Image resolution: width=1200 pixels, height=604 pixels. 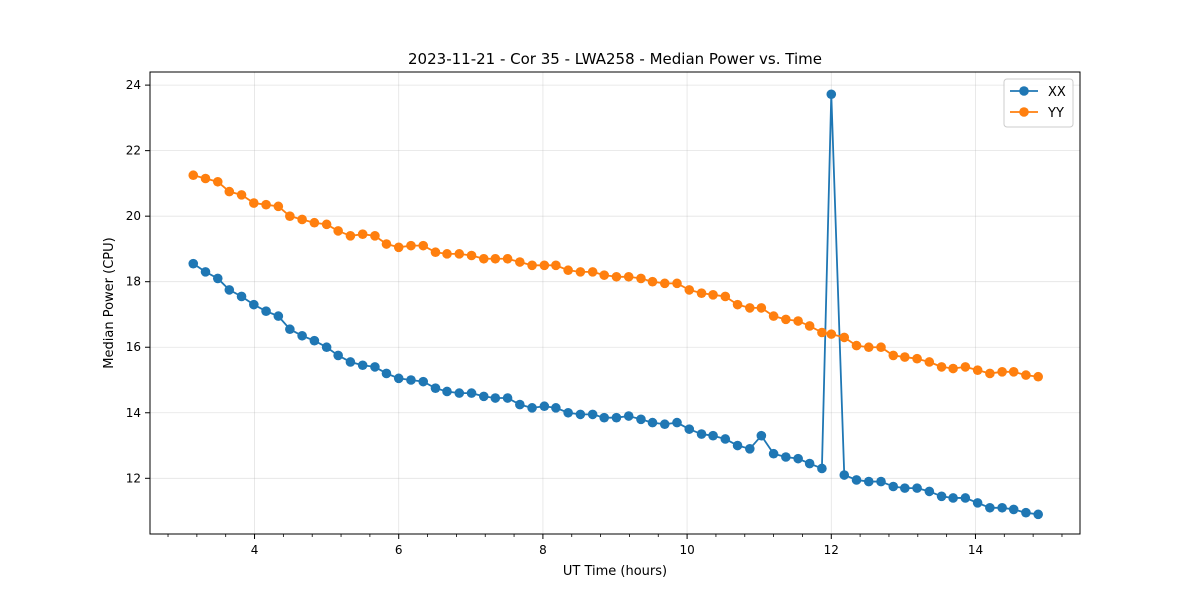 I want to click on y-tick-label: 14, so click(x=133, y=413).